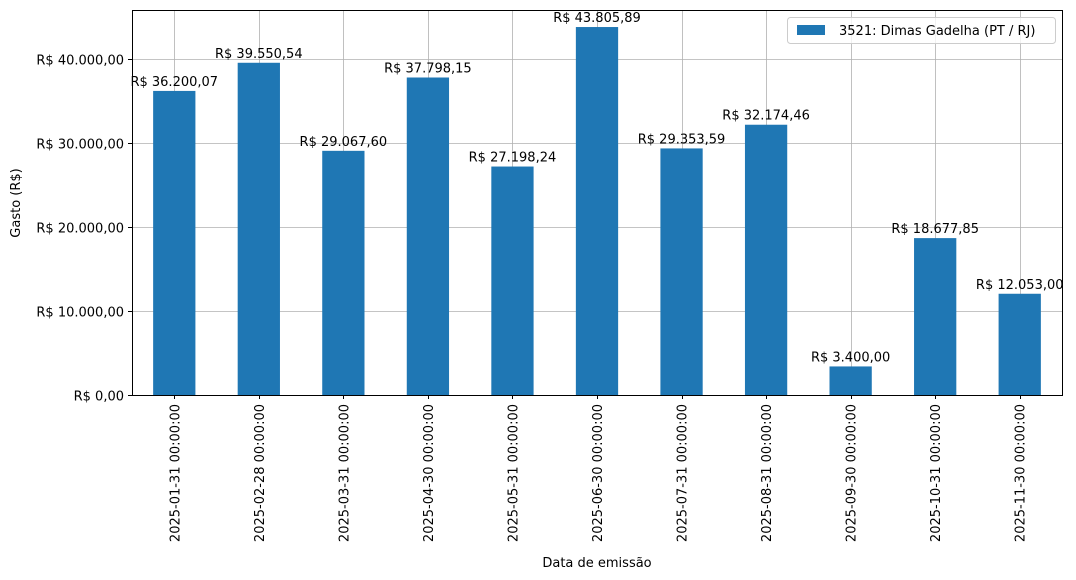  I want to click on bar-value-label: R$ 27.198,24, so click(513, 158).